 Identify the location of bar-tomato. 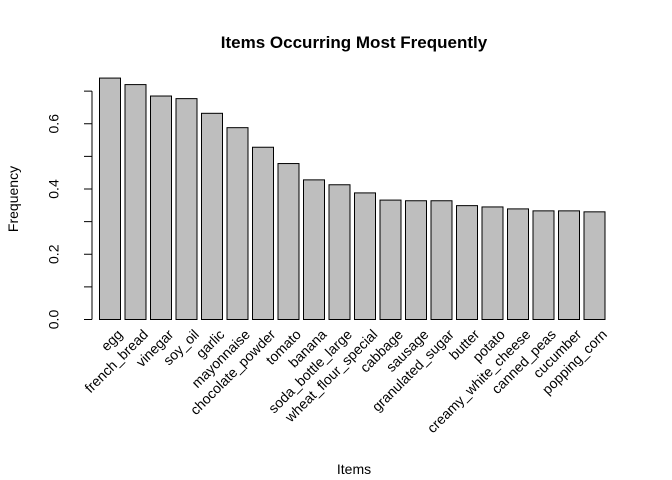
(288, 241).